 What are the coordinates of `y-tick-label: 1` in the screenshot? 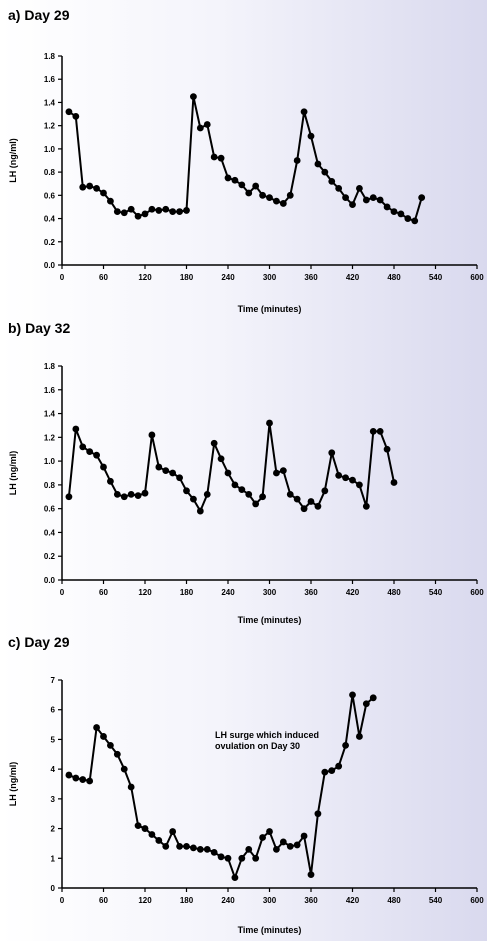 It's located at (53, 858).